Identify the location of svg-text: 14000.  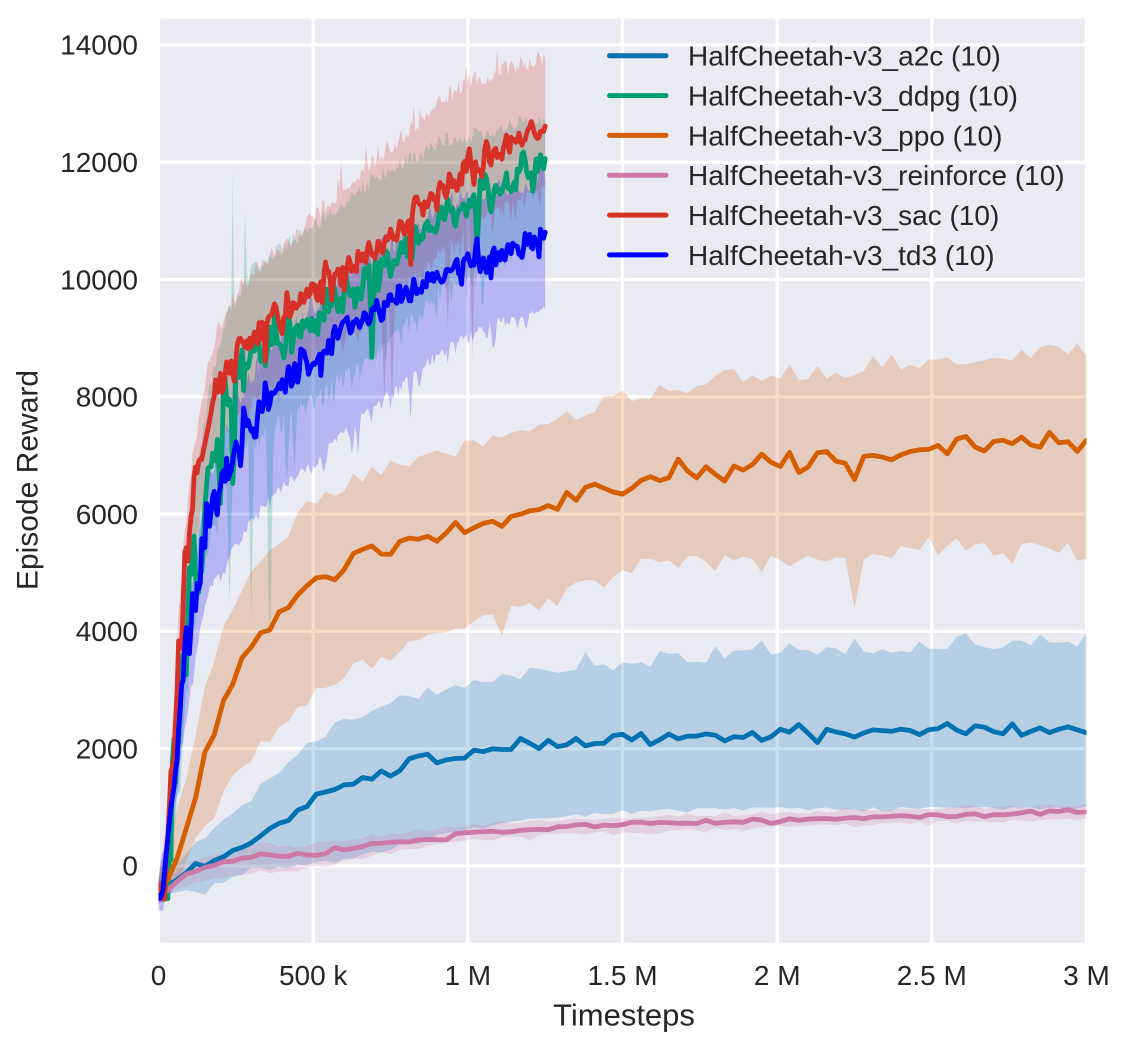
(99, 45).